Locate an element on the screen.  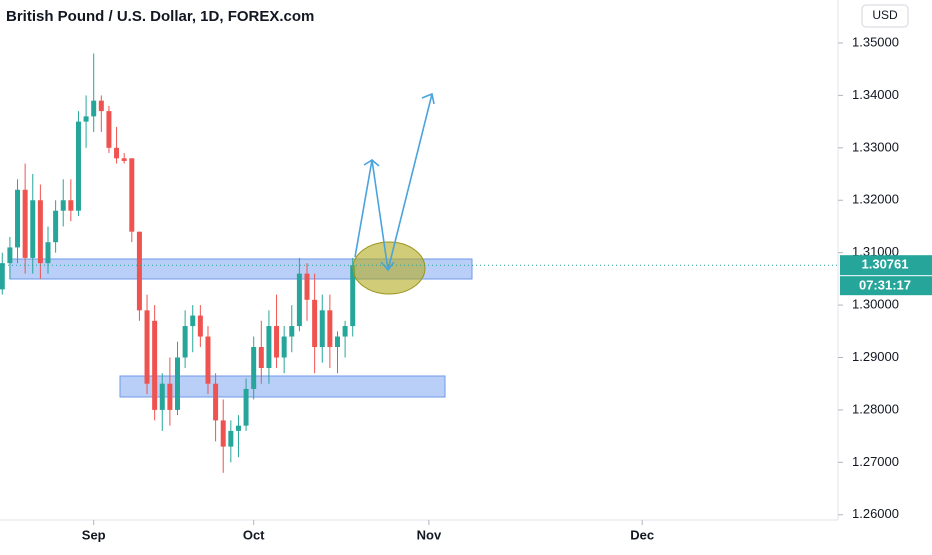
countdown-box is located at coordinates (886, 286).